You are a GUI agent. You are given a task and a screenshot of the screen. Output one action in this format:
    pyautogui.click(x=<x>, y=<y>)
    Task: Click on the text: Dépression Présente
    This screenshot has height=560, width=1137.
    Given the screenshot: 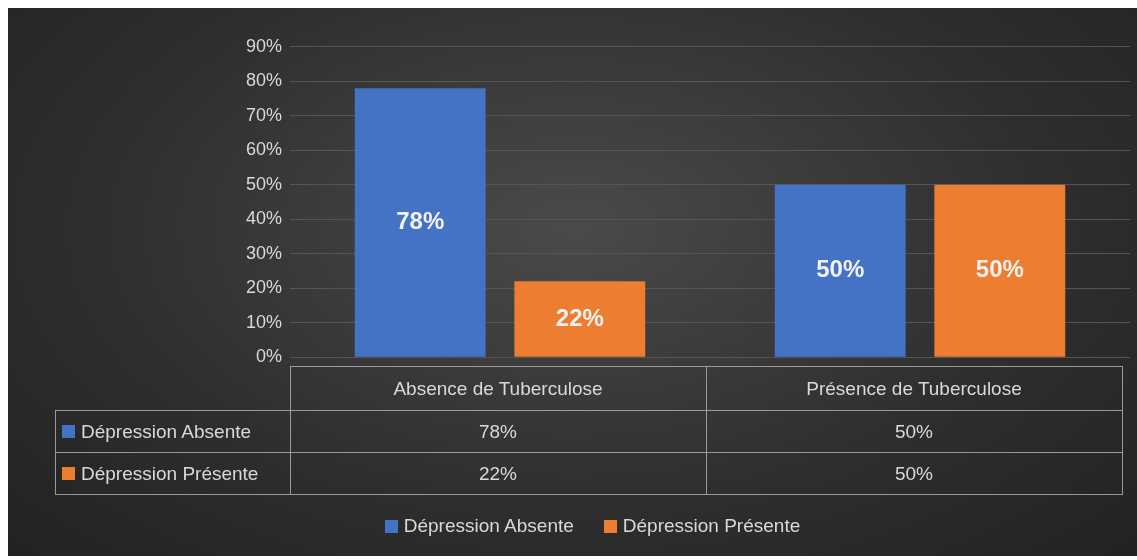 What is the action you would take?
    pyautogui.click(x=170, y=473)
    